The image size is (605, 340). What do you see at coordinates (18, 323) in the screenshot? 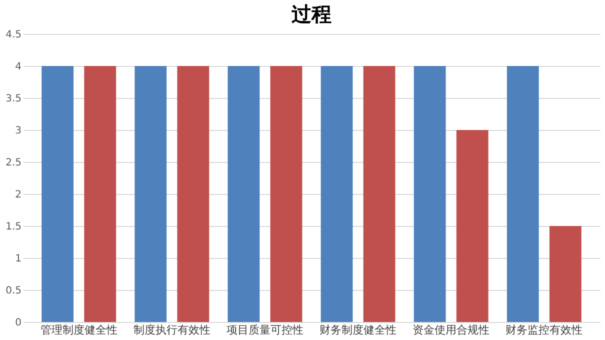
I see `y-tick-label: 0` at bounding box center [18, 323].